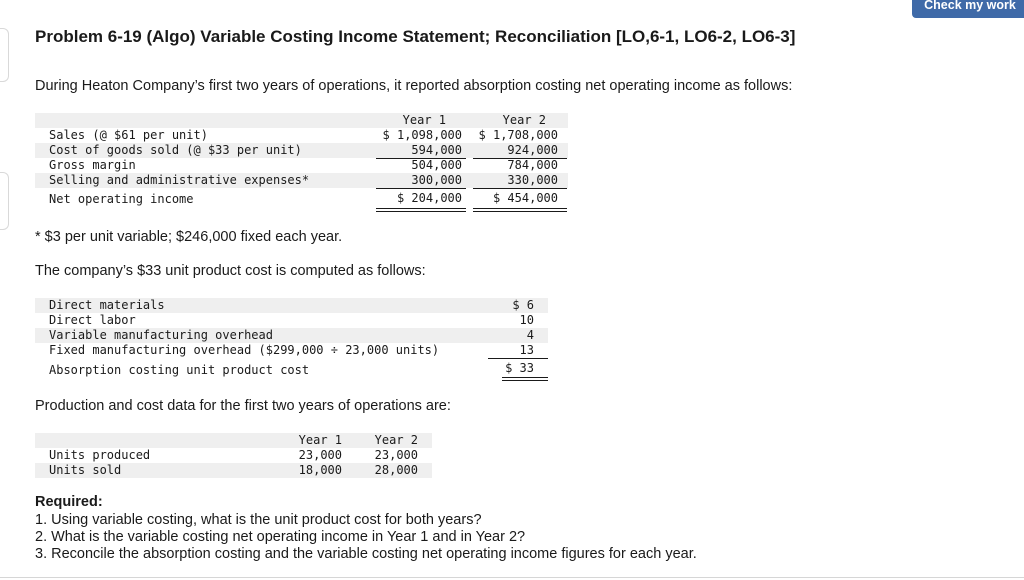 This screenshot has height=580, width=1024. Describe the element at coordinates (4, 201) in the screenshot. I see `left-panel-tab-middle` at that location.